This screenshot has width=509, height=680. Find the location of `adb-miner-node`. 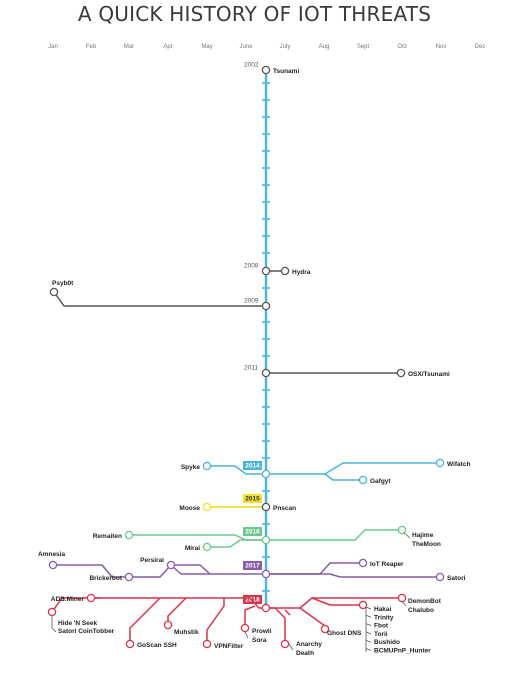

adb-miner-node is located at coordinates (91, 598).